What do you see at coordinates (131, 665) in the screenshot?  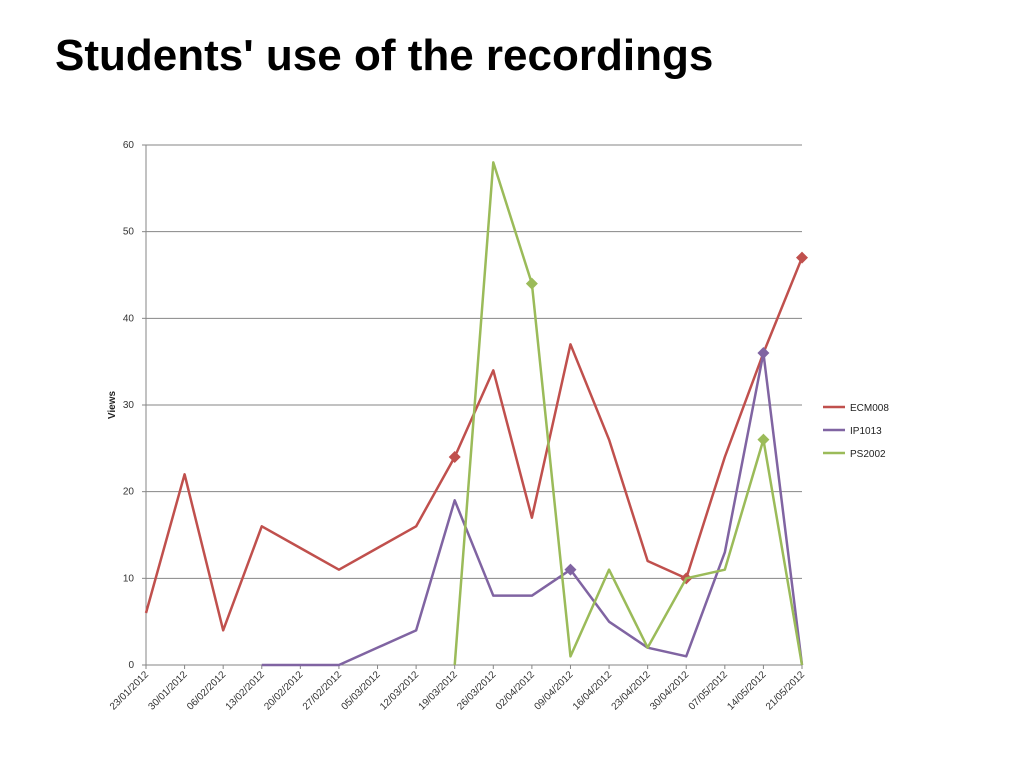 I see `y-tick-label: 0` at bounding box center [131, 665].